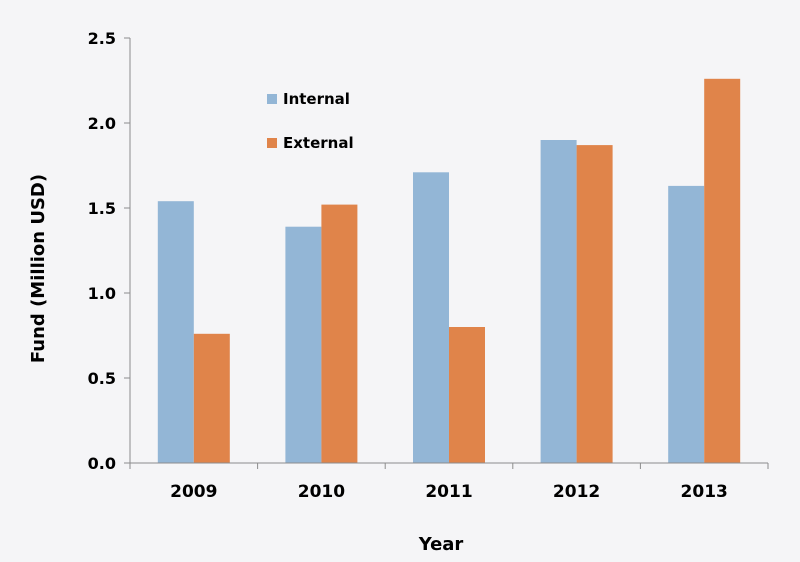  What do you see at coordinates (102, 208) in the screenshot?
I see `y-tick-label: 1.5` at bounding box center [102, 208].